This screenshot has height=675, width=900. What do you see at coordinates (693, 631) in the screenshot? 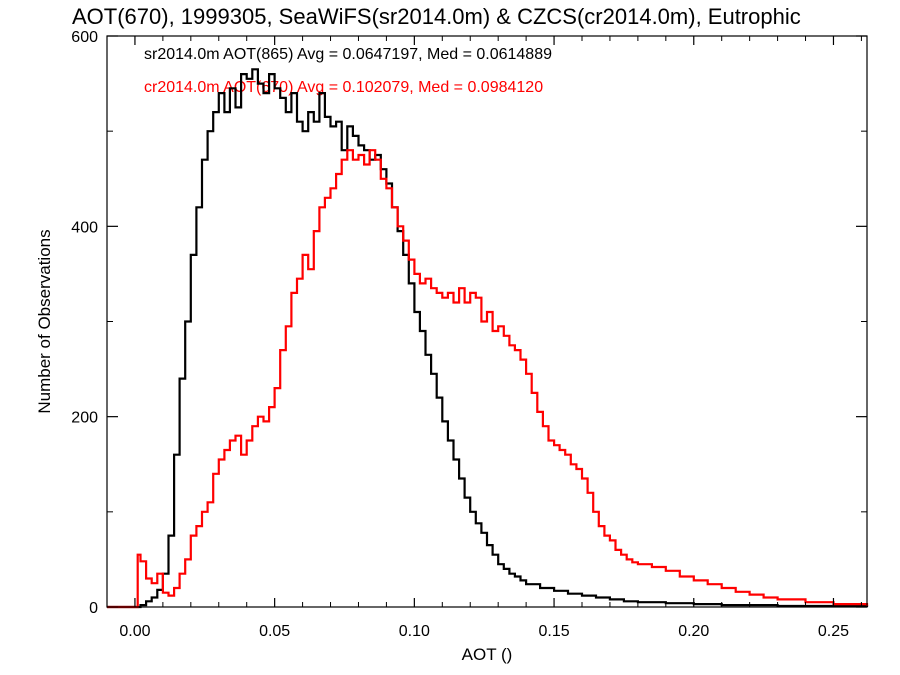
I see `x-tick-label: 0.20` at bounding box center [693, 631].